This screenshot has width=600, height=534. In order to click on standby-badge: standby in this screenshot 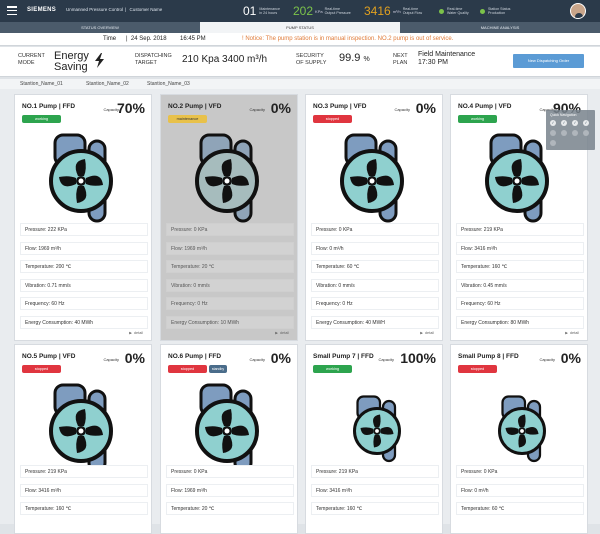, I will do `click(218, 369)`.